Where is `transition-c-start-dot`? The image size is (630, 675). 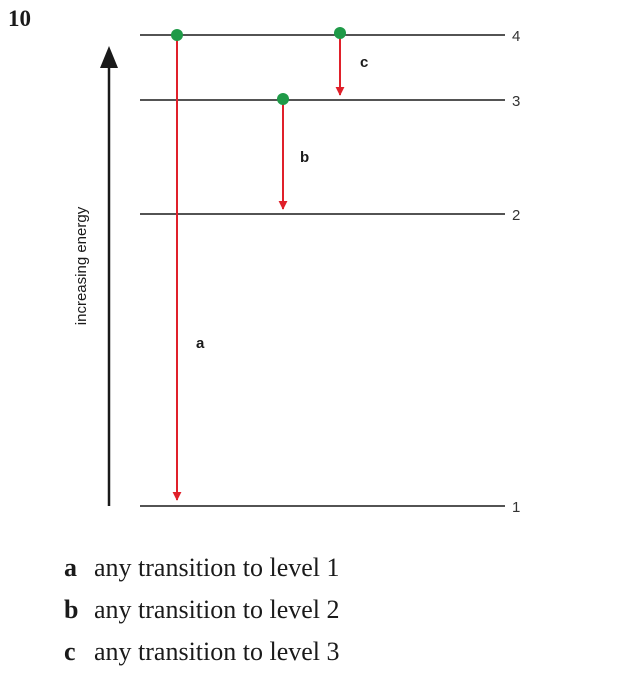 transition-c-start-dot is located at coordinates (340, 33).